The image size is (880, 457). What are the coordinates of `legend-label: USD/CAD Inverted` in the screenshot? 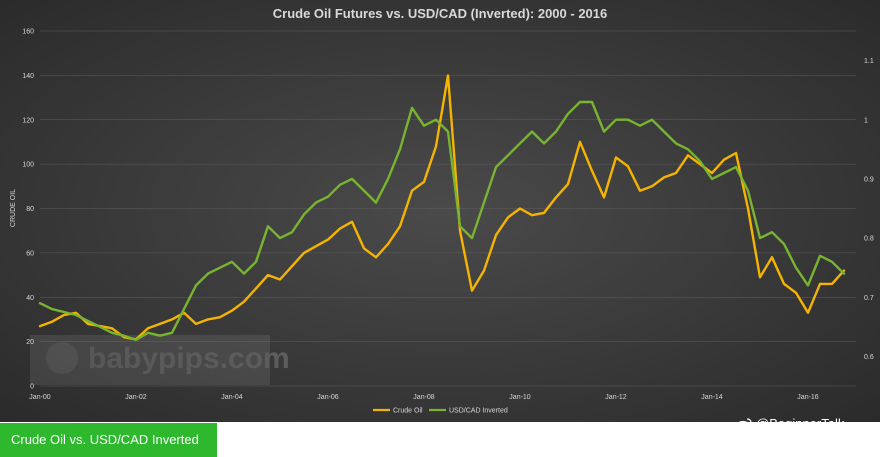 It's located at (478, 411).